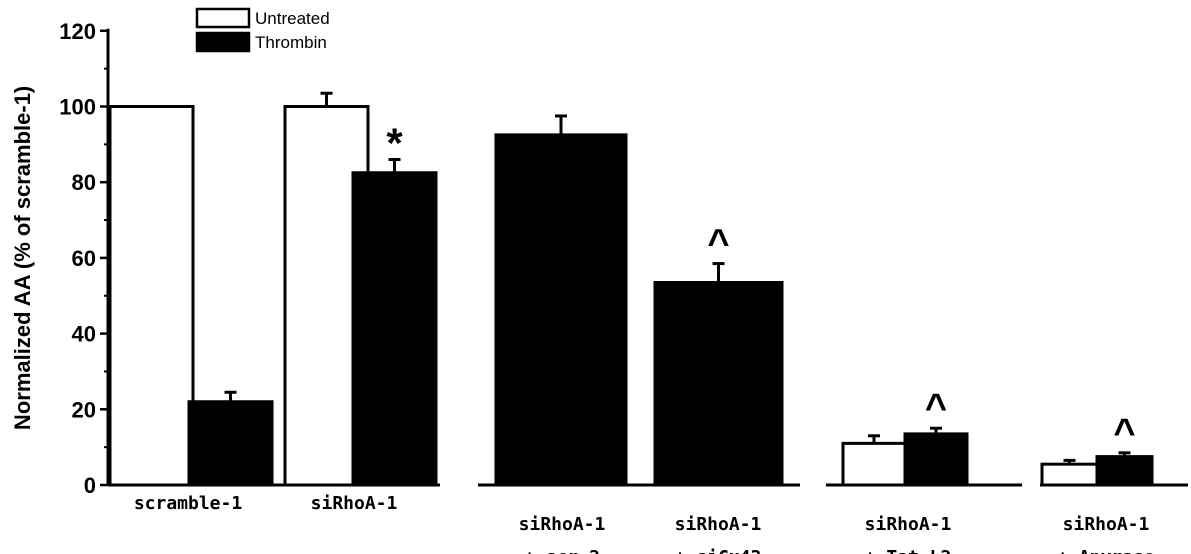  I want to click on y-tick-label: 40, so click(84, 334).